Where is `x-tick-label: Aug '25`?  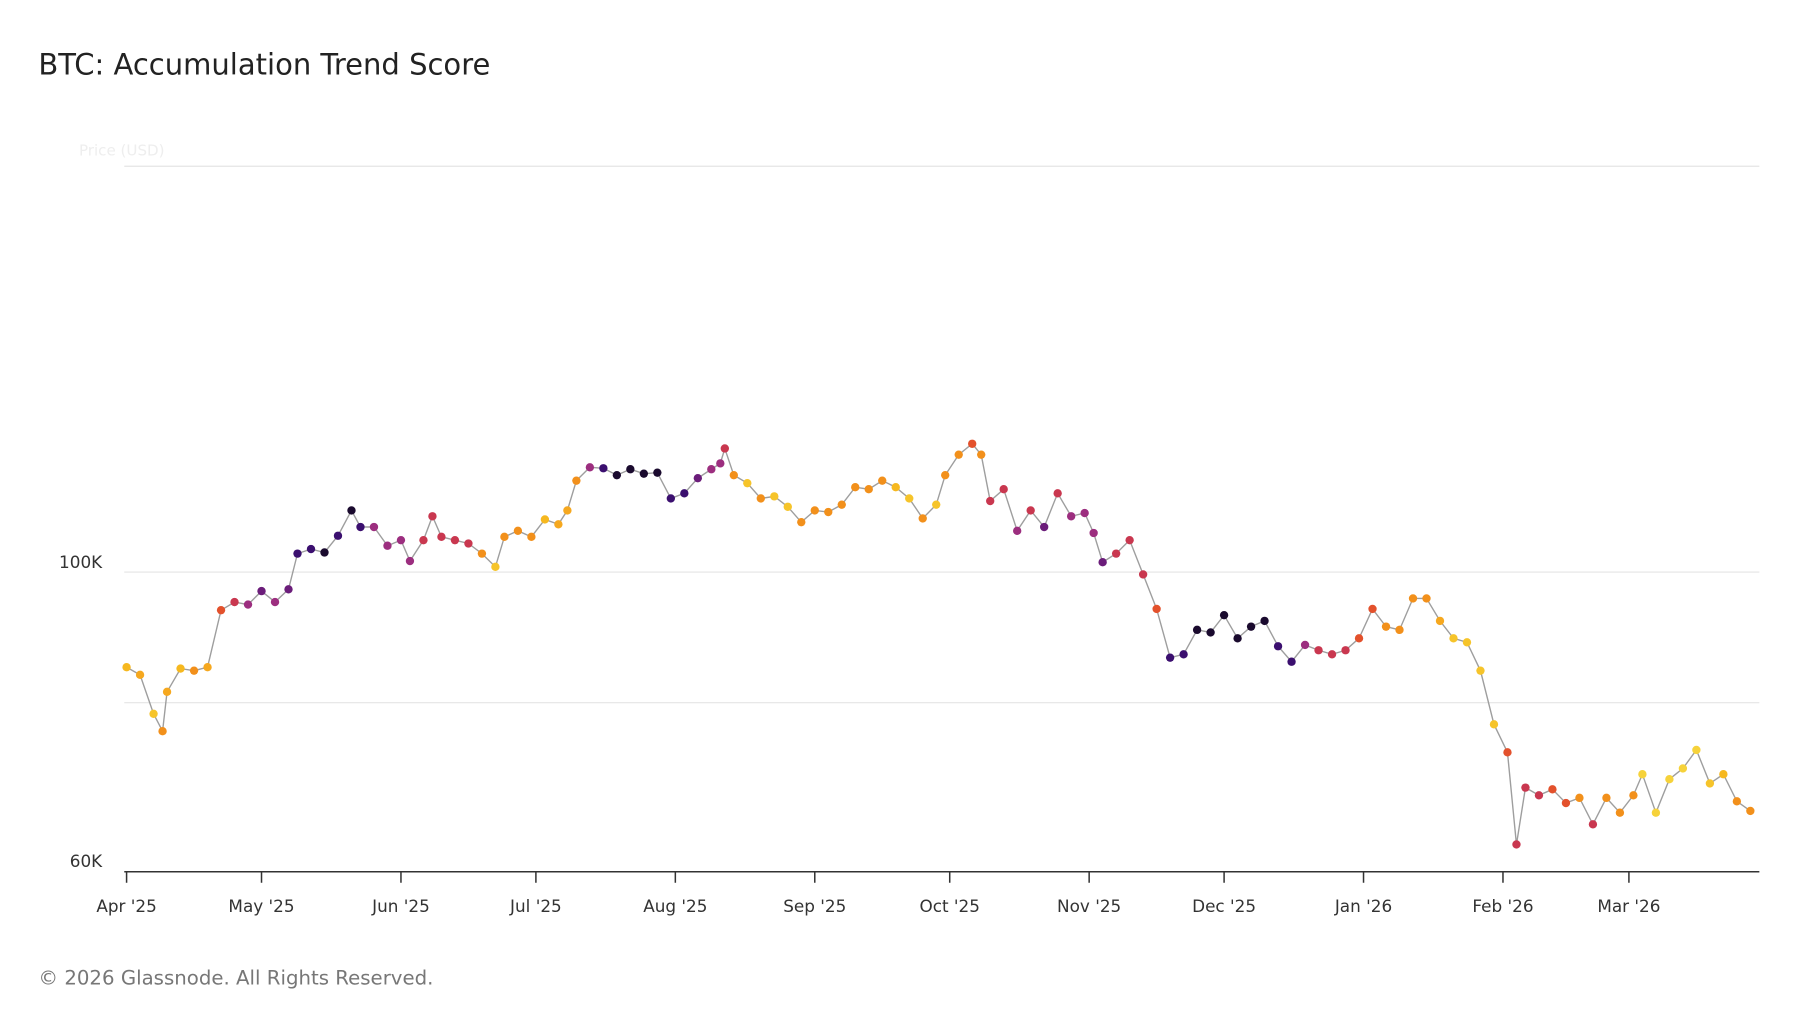
x-tick-label: Aug '25 is located at coordinates (675, 906).